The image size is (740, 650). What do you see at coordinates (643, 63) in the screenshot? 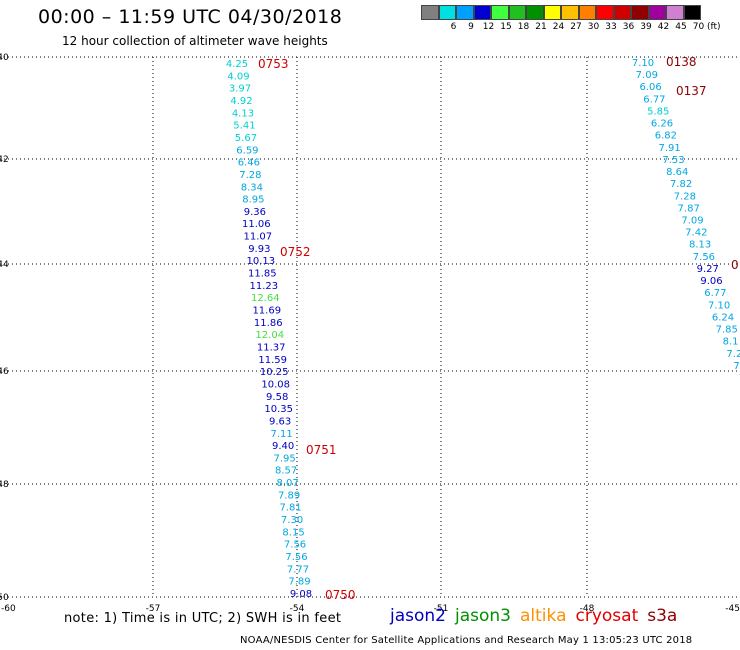
I see `wave-height-value: 7.10` at bounding box center [643, 63].